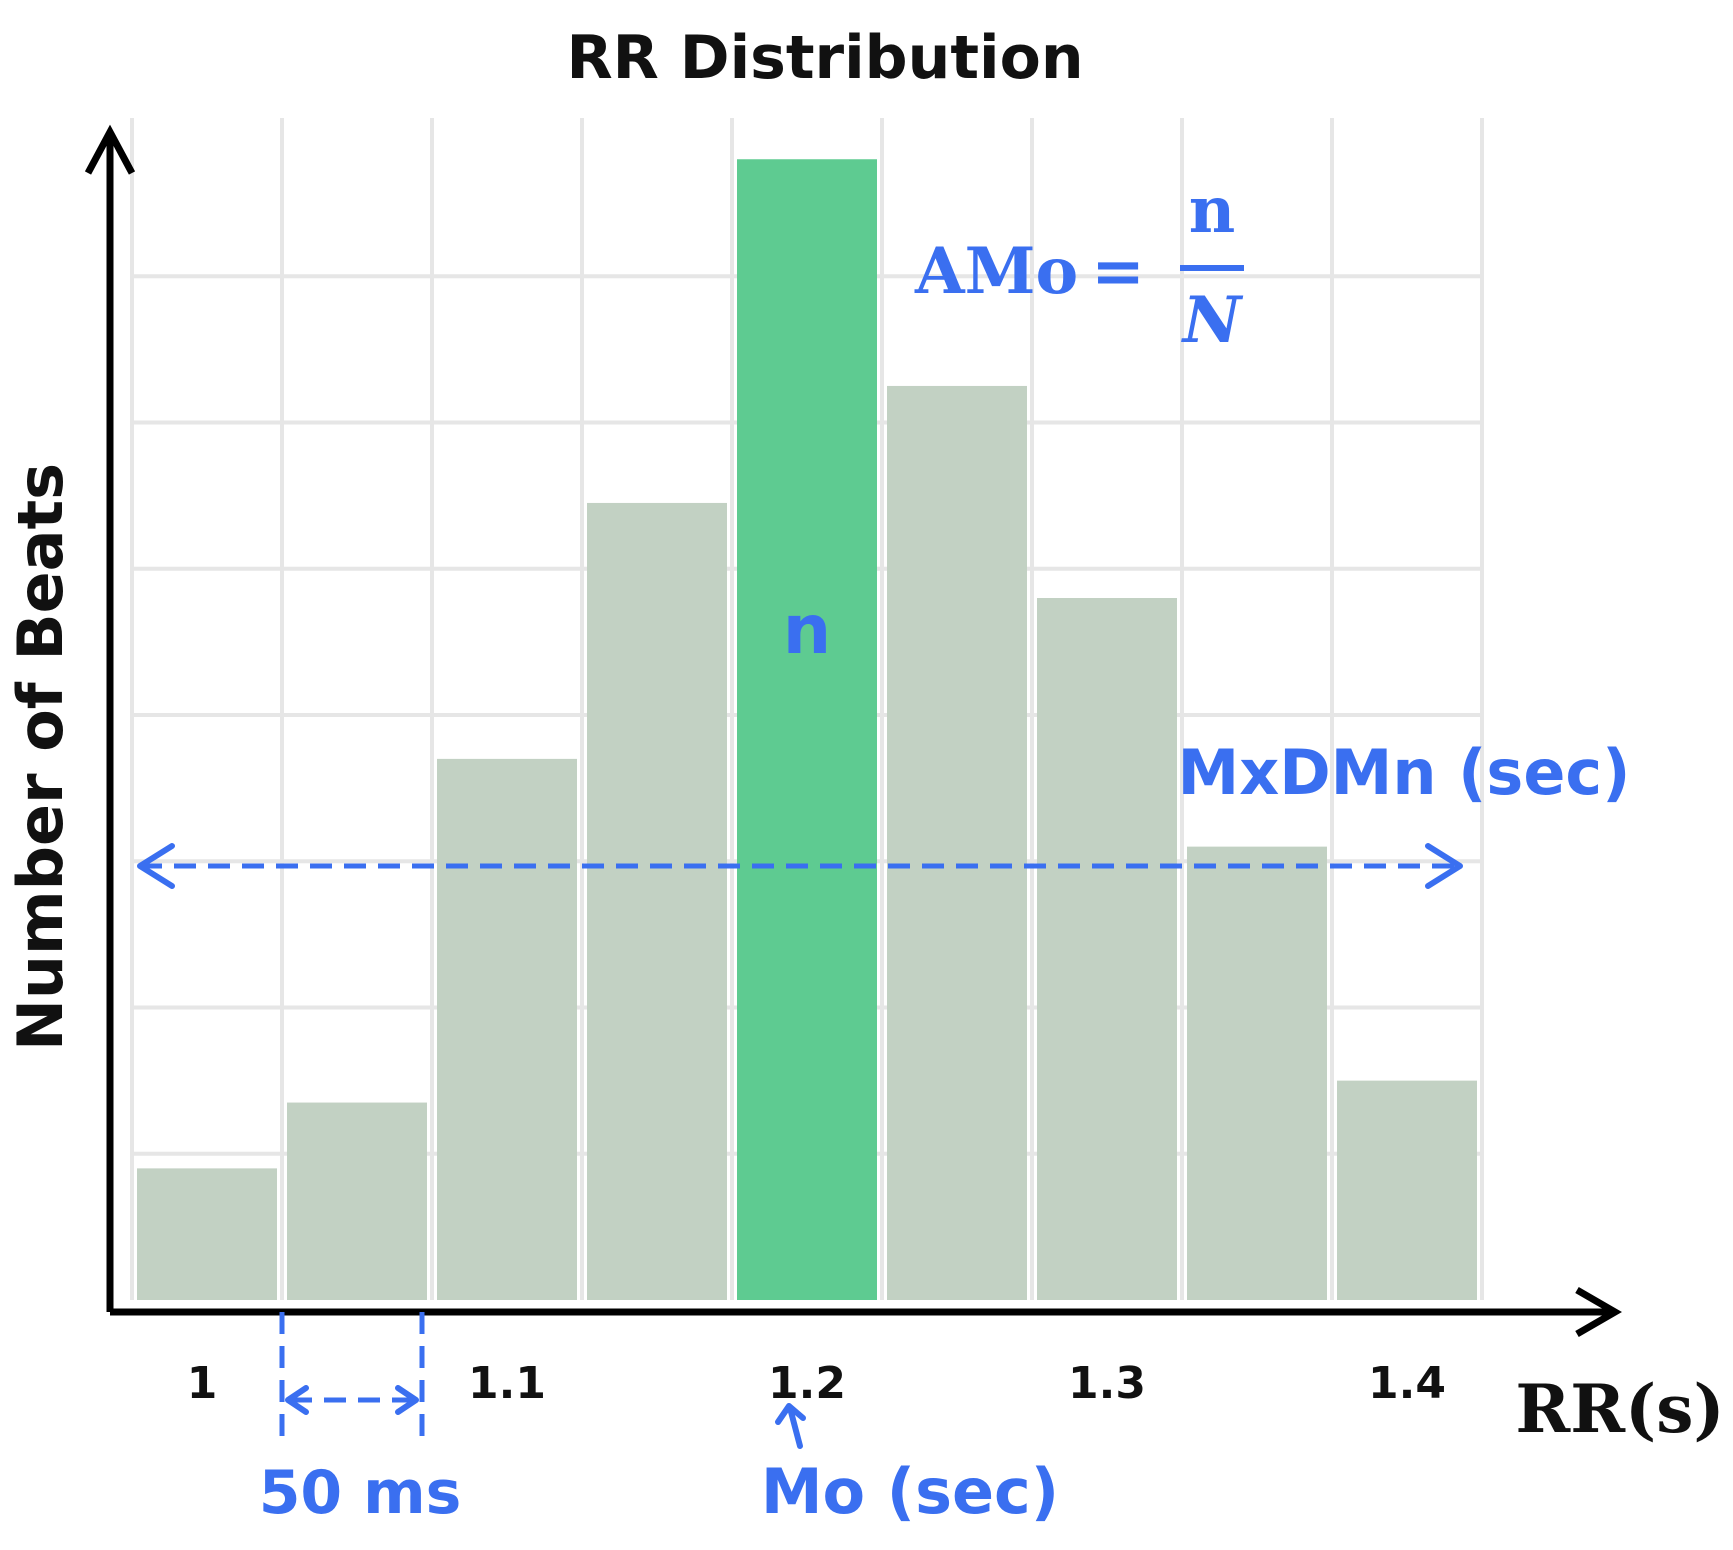 This screenshot has height=1550, width=1733. What do you see at coordinates (807, 630) in the screenshot?
I see `mode-bar-label: n` at bounding box center [807, 630].